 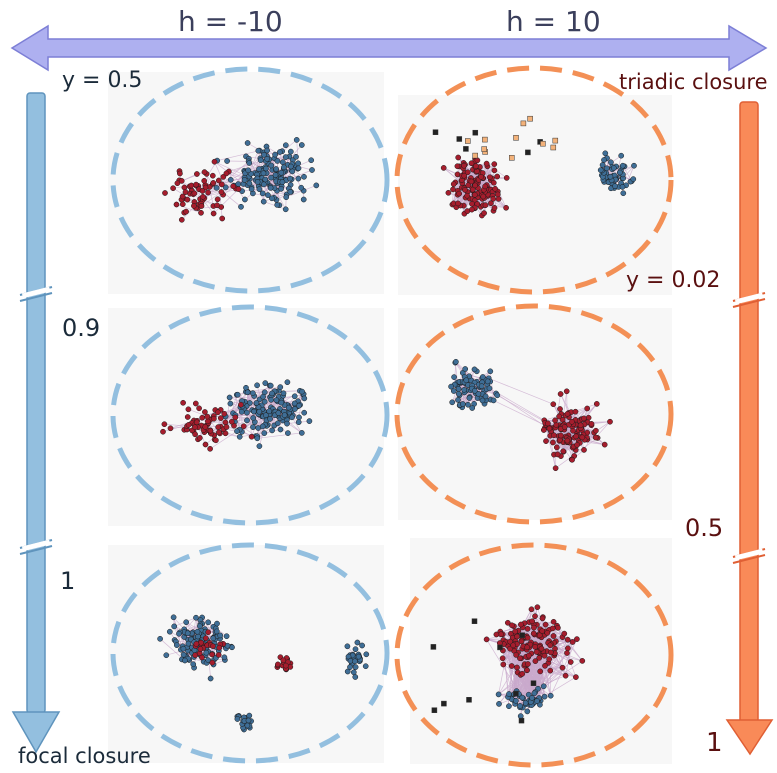 What do you see at coordinates (749, 428) in the screenshot?
I see `right-axis-arrow` at bounding box center [749, 428].